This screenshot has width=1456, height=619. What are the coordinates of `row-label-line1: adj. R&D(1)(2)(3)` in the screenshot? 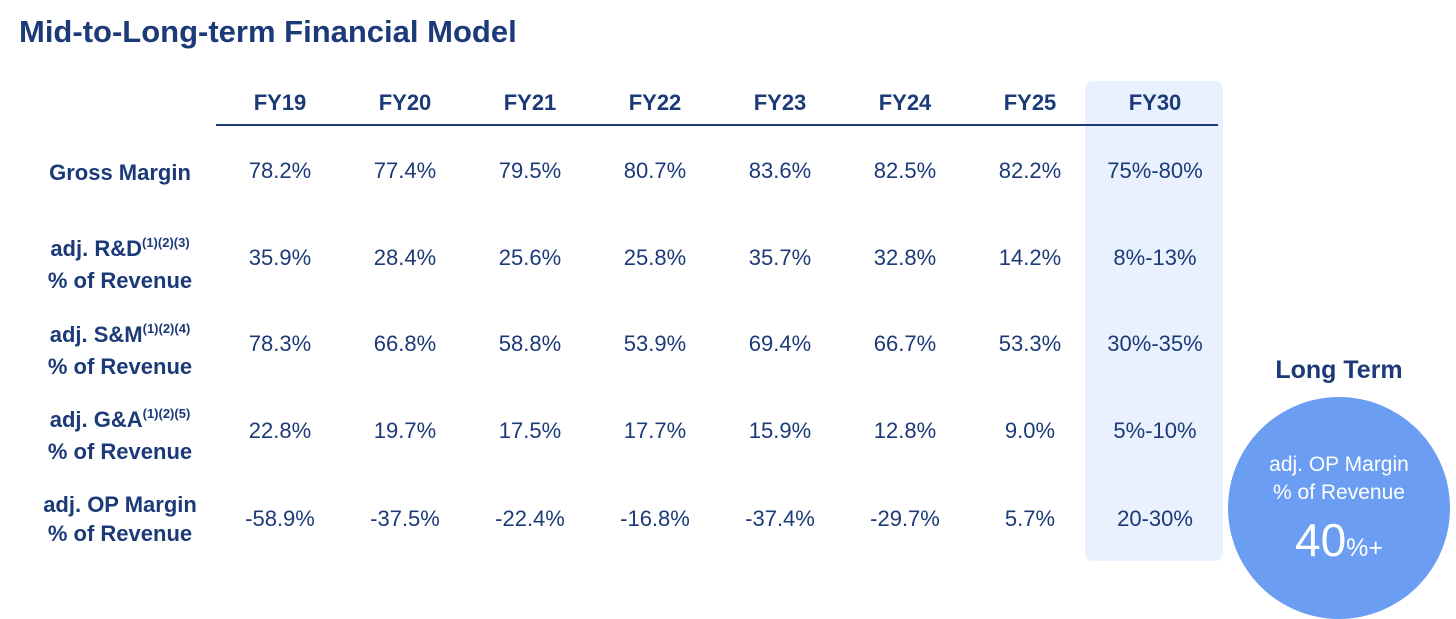 It's located at (120, 250).